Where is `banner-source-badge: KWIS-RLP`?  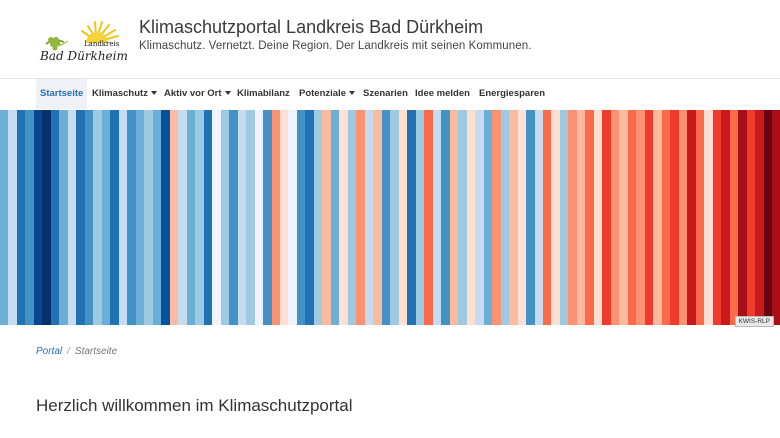
banner-source-badge: KWIS-RLP is located at coordinates (754, 321).